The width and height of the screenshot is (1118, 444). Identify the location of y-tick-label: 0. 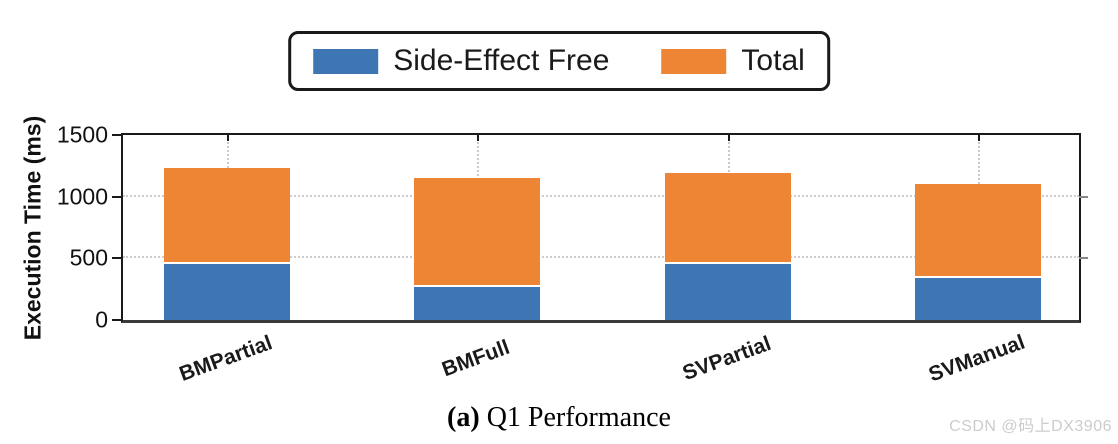
(101, 319).